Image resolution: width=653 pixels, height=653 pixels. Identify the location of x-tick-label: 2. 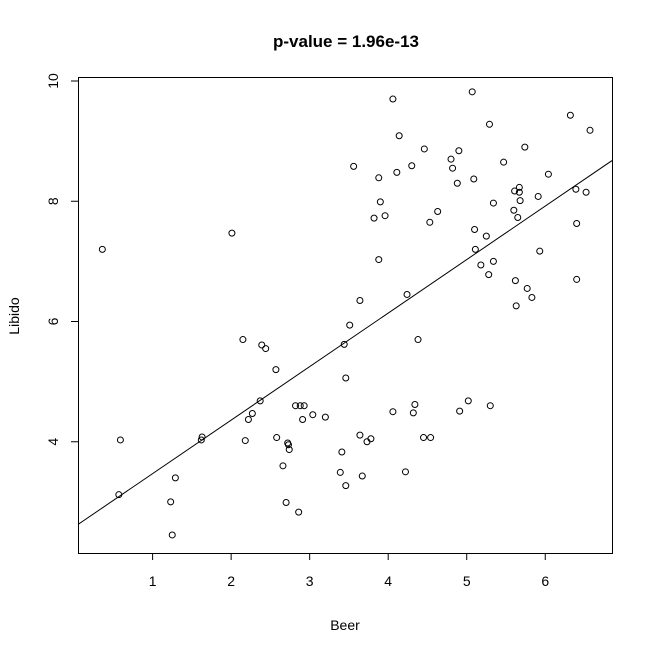
(231, 581).